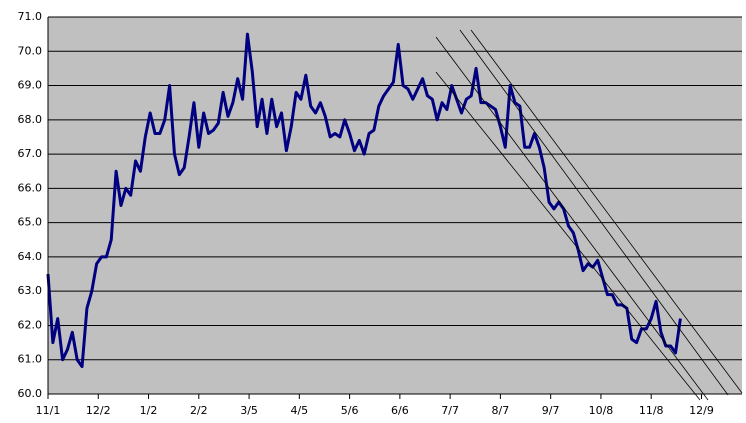  What do you see at coordinates (30, 290) in the screenshot?
I see `y-tick-label: 63.0` at bounding box center [30, 290].